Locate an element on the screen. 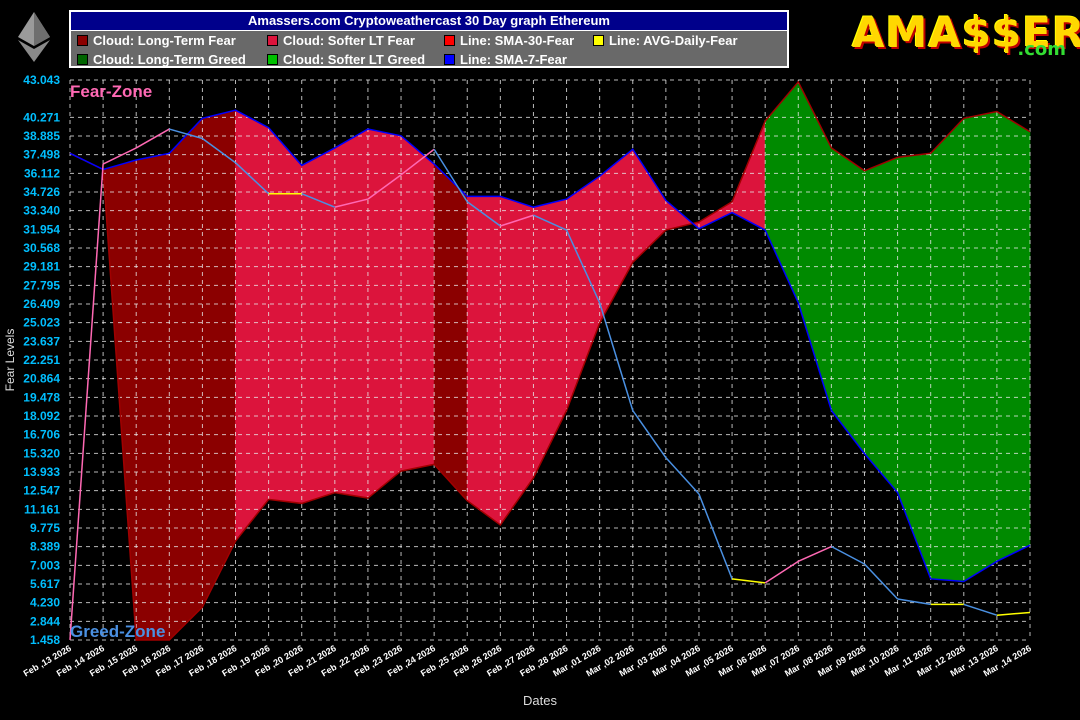 This screenshot has width=1080, height=720. y-tick-label: 43.043 is located at coordinates (41, 80).